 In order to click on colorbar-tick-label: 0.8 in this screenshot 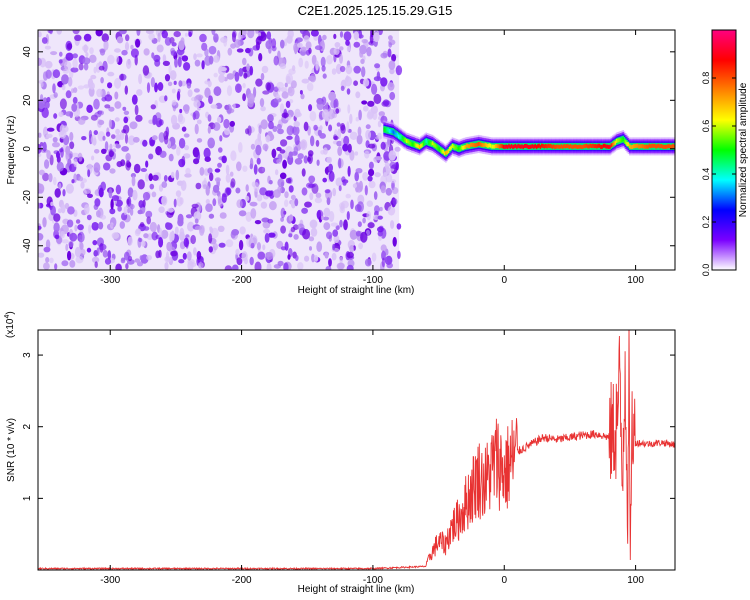, I will do `click(706, 78)`.